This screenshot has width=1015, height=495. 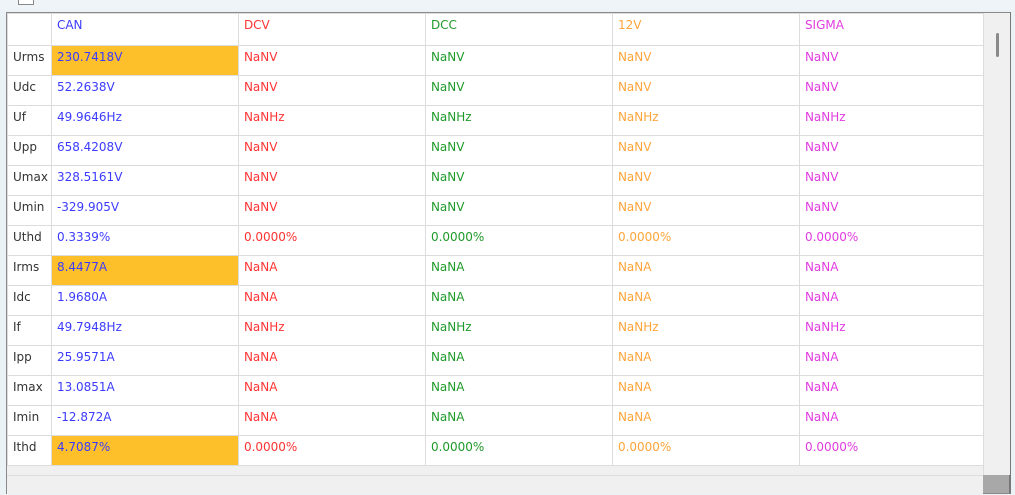 I want to click on column-header-dcc: DCC, so click(x=518, y=29).